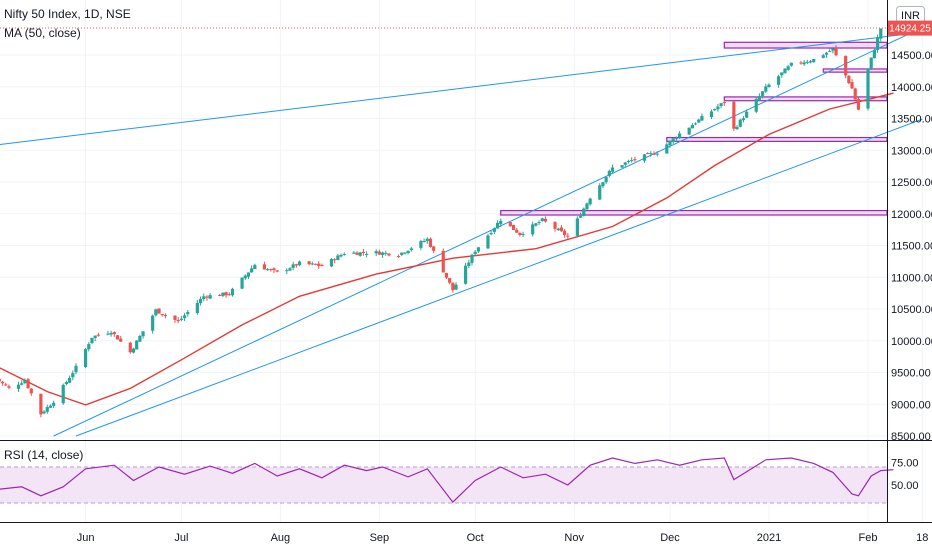 Image resolution: width=932 pixels, height=550 pixels. I want to click on rsi-legend: RSI (14, close), so click(43, 455).